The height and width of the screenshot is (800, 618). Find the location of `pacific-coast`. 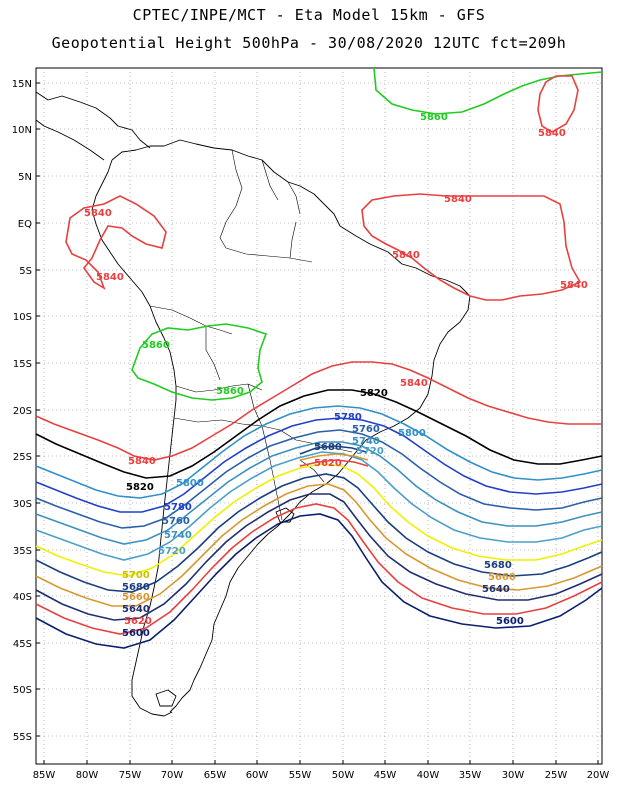

pacific-coast is located at coordinates (134, 438).